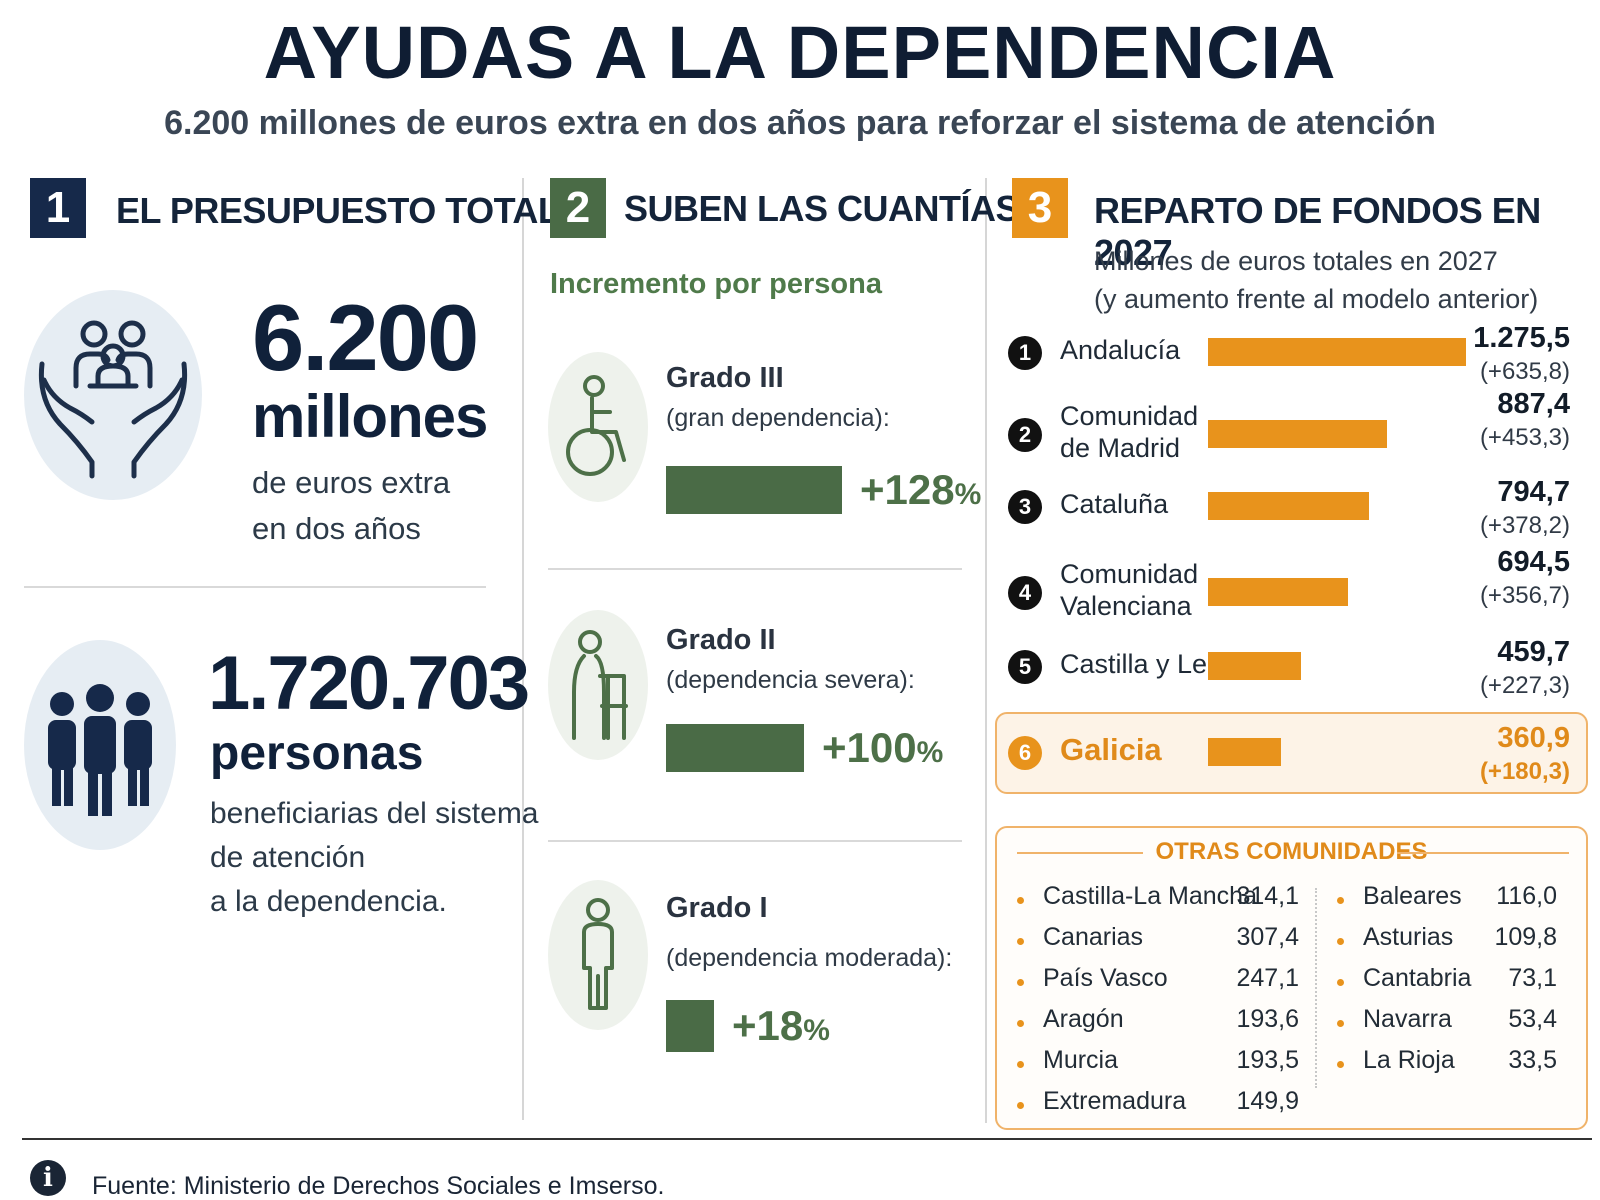  Describe the element at coordinates (1316, 988) in the screenshot. I see `others-separator` at that location.